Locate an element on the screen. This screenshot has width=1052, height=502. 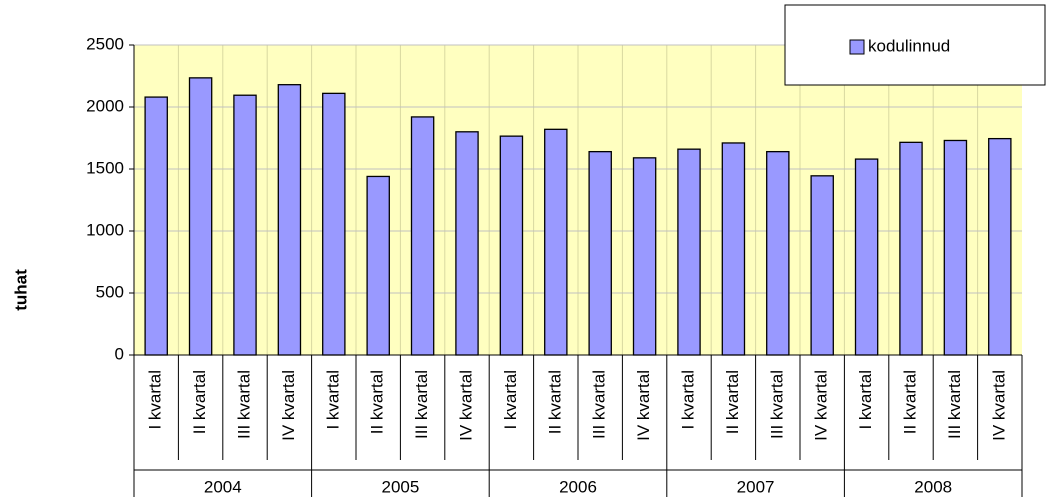
legend-box is located at coordinates (915, 45).